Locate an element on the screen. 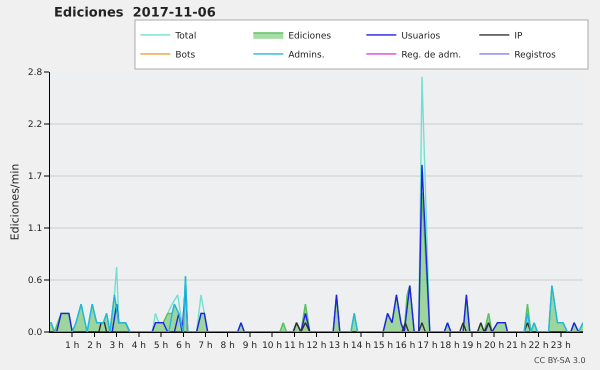 Image resolution: width=600 pixels, height=370 pixels. x-tick-label: 3 h is located at coordinates (116, 345).